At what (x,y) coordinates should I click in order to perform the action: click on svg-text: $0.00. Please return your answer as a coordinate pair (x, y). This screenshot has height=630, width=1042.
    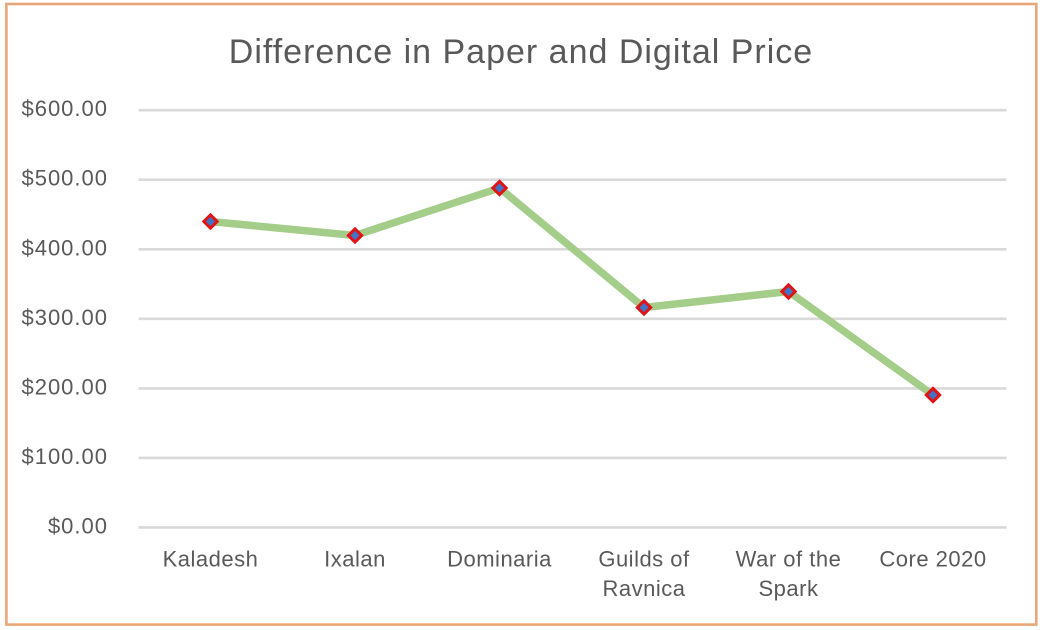
    Looking at the image, I should click on (78, 525).